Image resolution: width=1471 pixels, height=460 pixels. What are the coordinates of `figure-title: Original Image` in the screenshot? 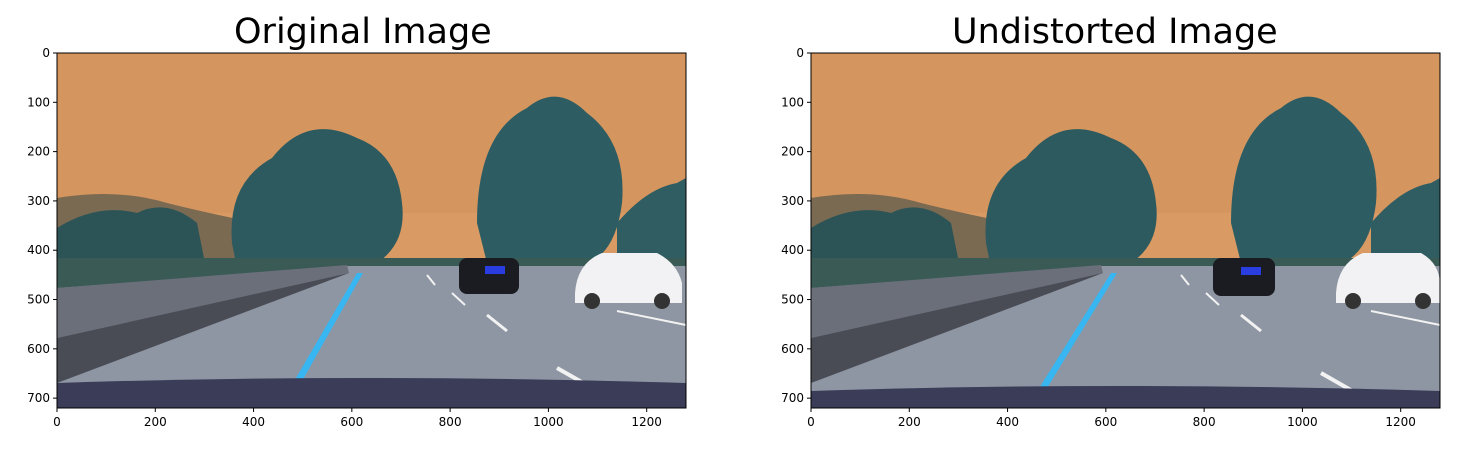 It's located at (363, 32).